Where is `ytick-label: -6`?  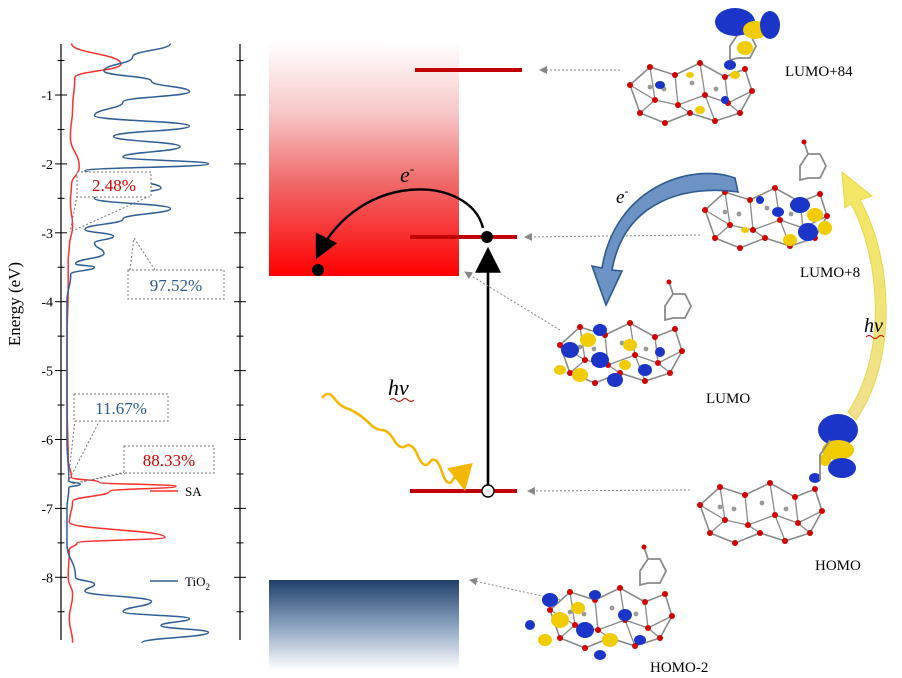 ytick-label: -6 is located at coordinates (47, 441).